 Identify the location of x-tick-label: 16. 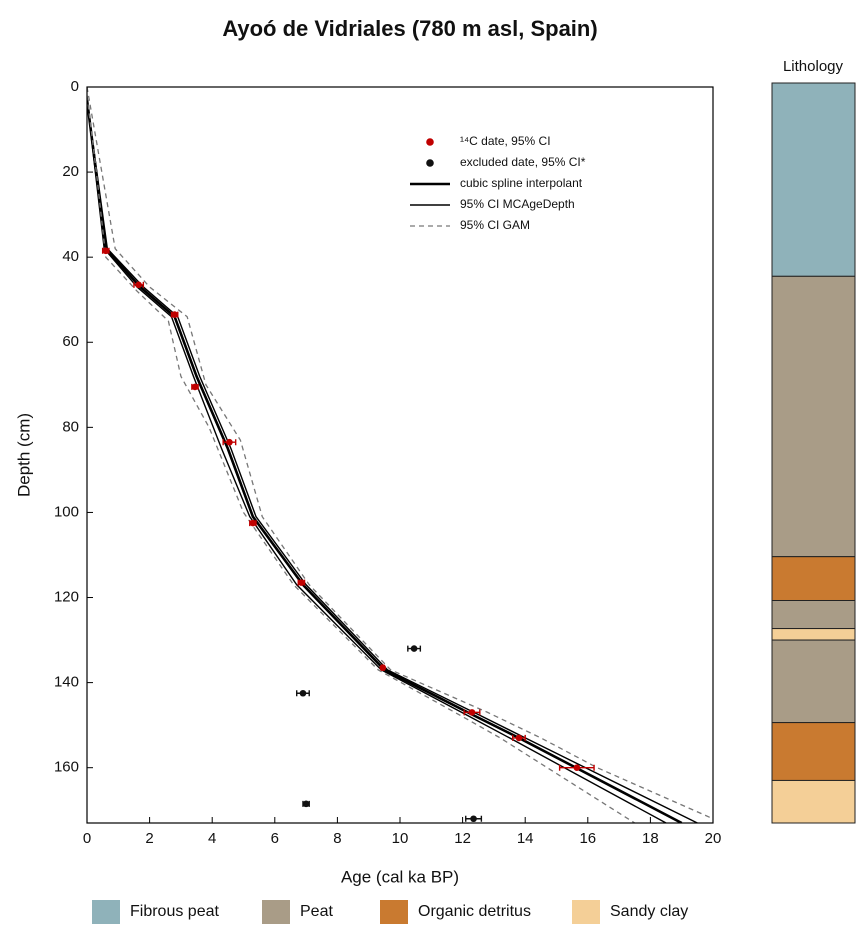
(587, 838).